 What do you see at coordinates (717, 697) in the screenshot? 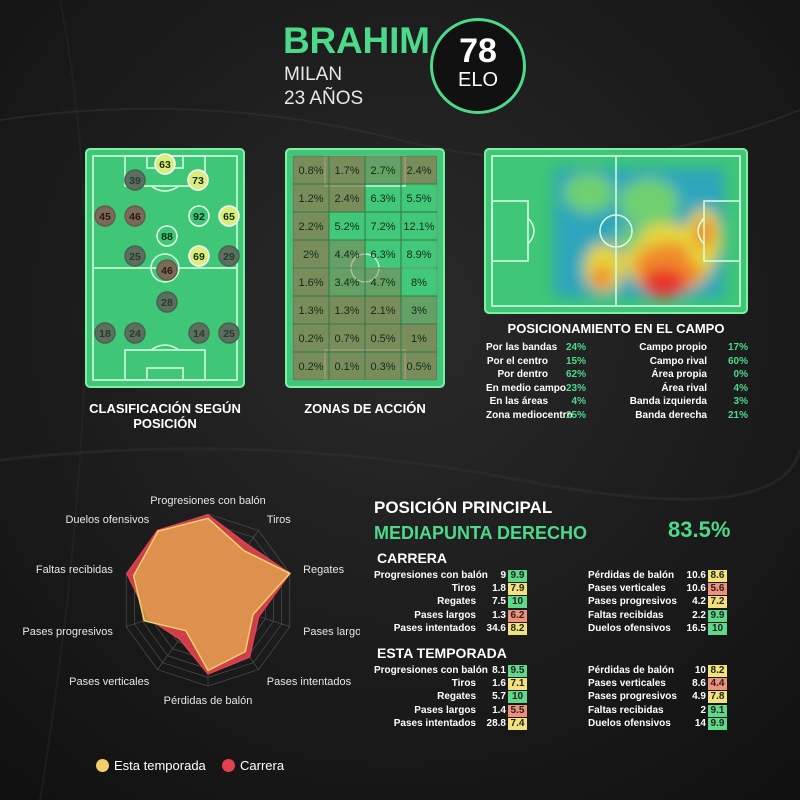
I see `stat-score-box: 7.8` at bounding box center [717, 697].